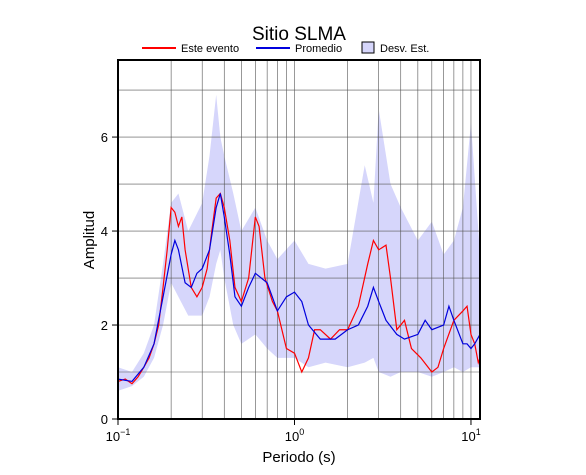 Image resolution: width=586 pixels, height=475 pixels. I want to click on x-tick-label: 10⁰, so click(294, 435).